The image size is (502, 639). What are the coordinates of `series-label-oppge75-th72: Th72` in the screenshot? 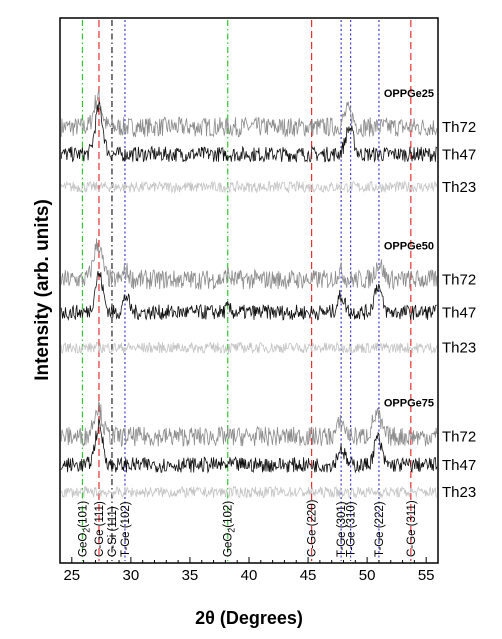 It's located at (459, 437).